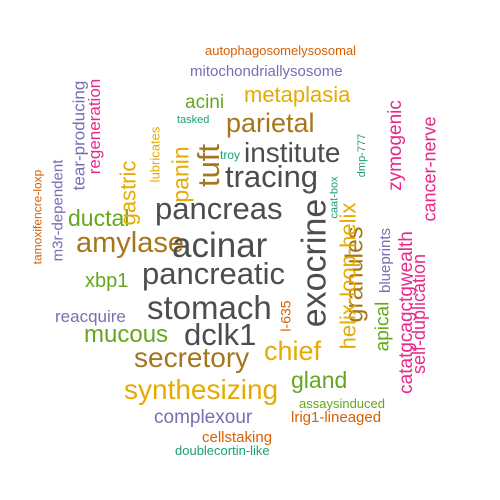 This screenshot has width=500, height=500. I want to click on word-pancreas: pancreas, so click(219, 208).